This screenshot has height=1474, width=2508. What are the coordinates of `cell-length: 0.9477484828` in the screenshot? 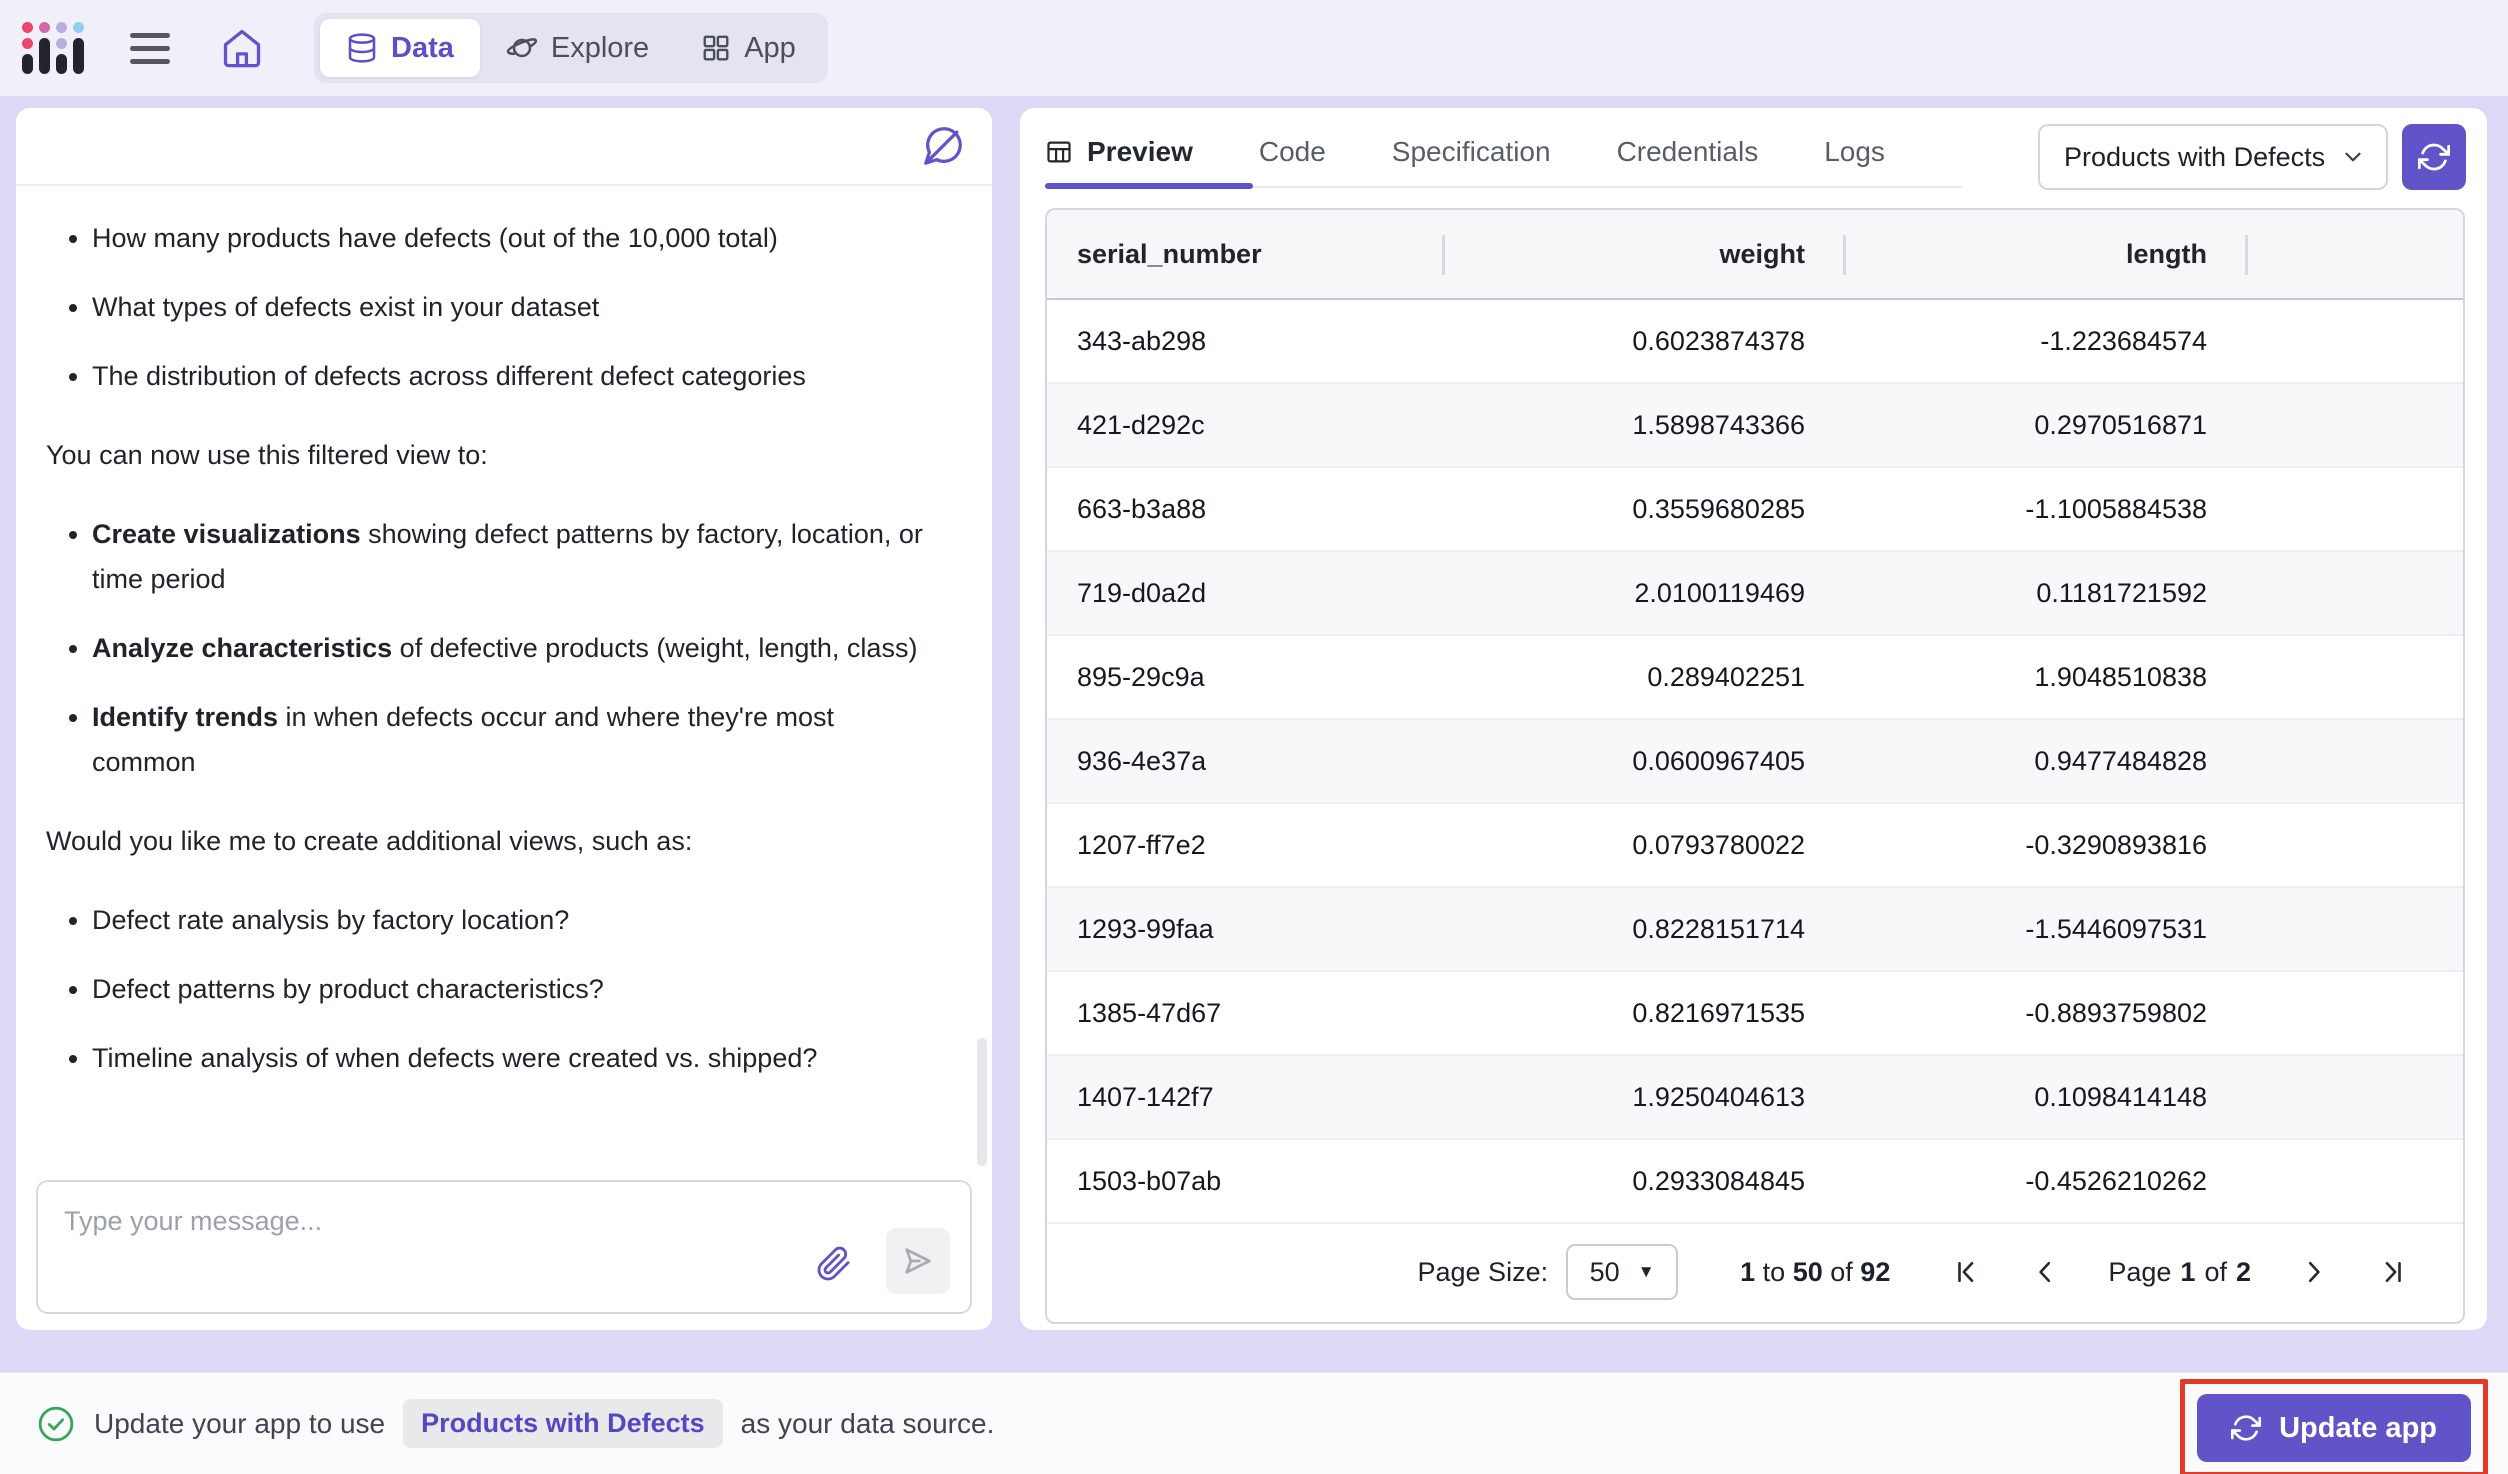 It's located at (2120, 760).